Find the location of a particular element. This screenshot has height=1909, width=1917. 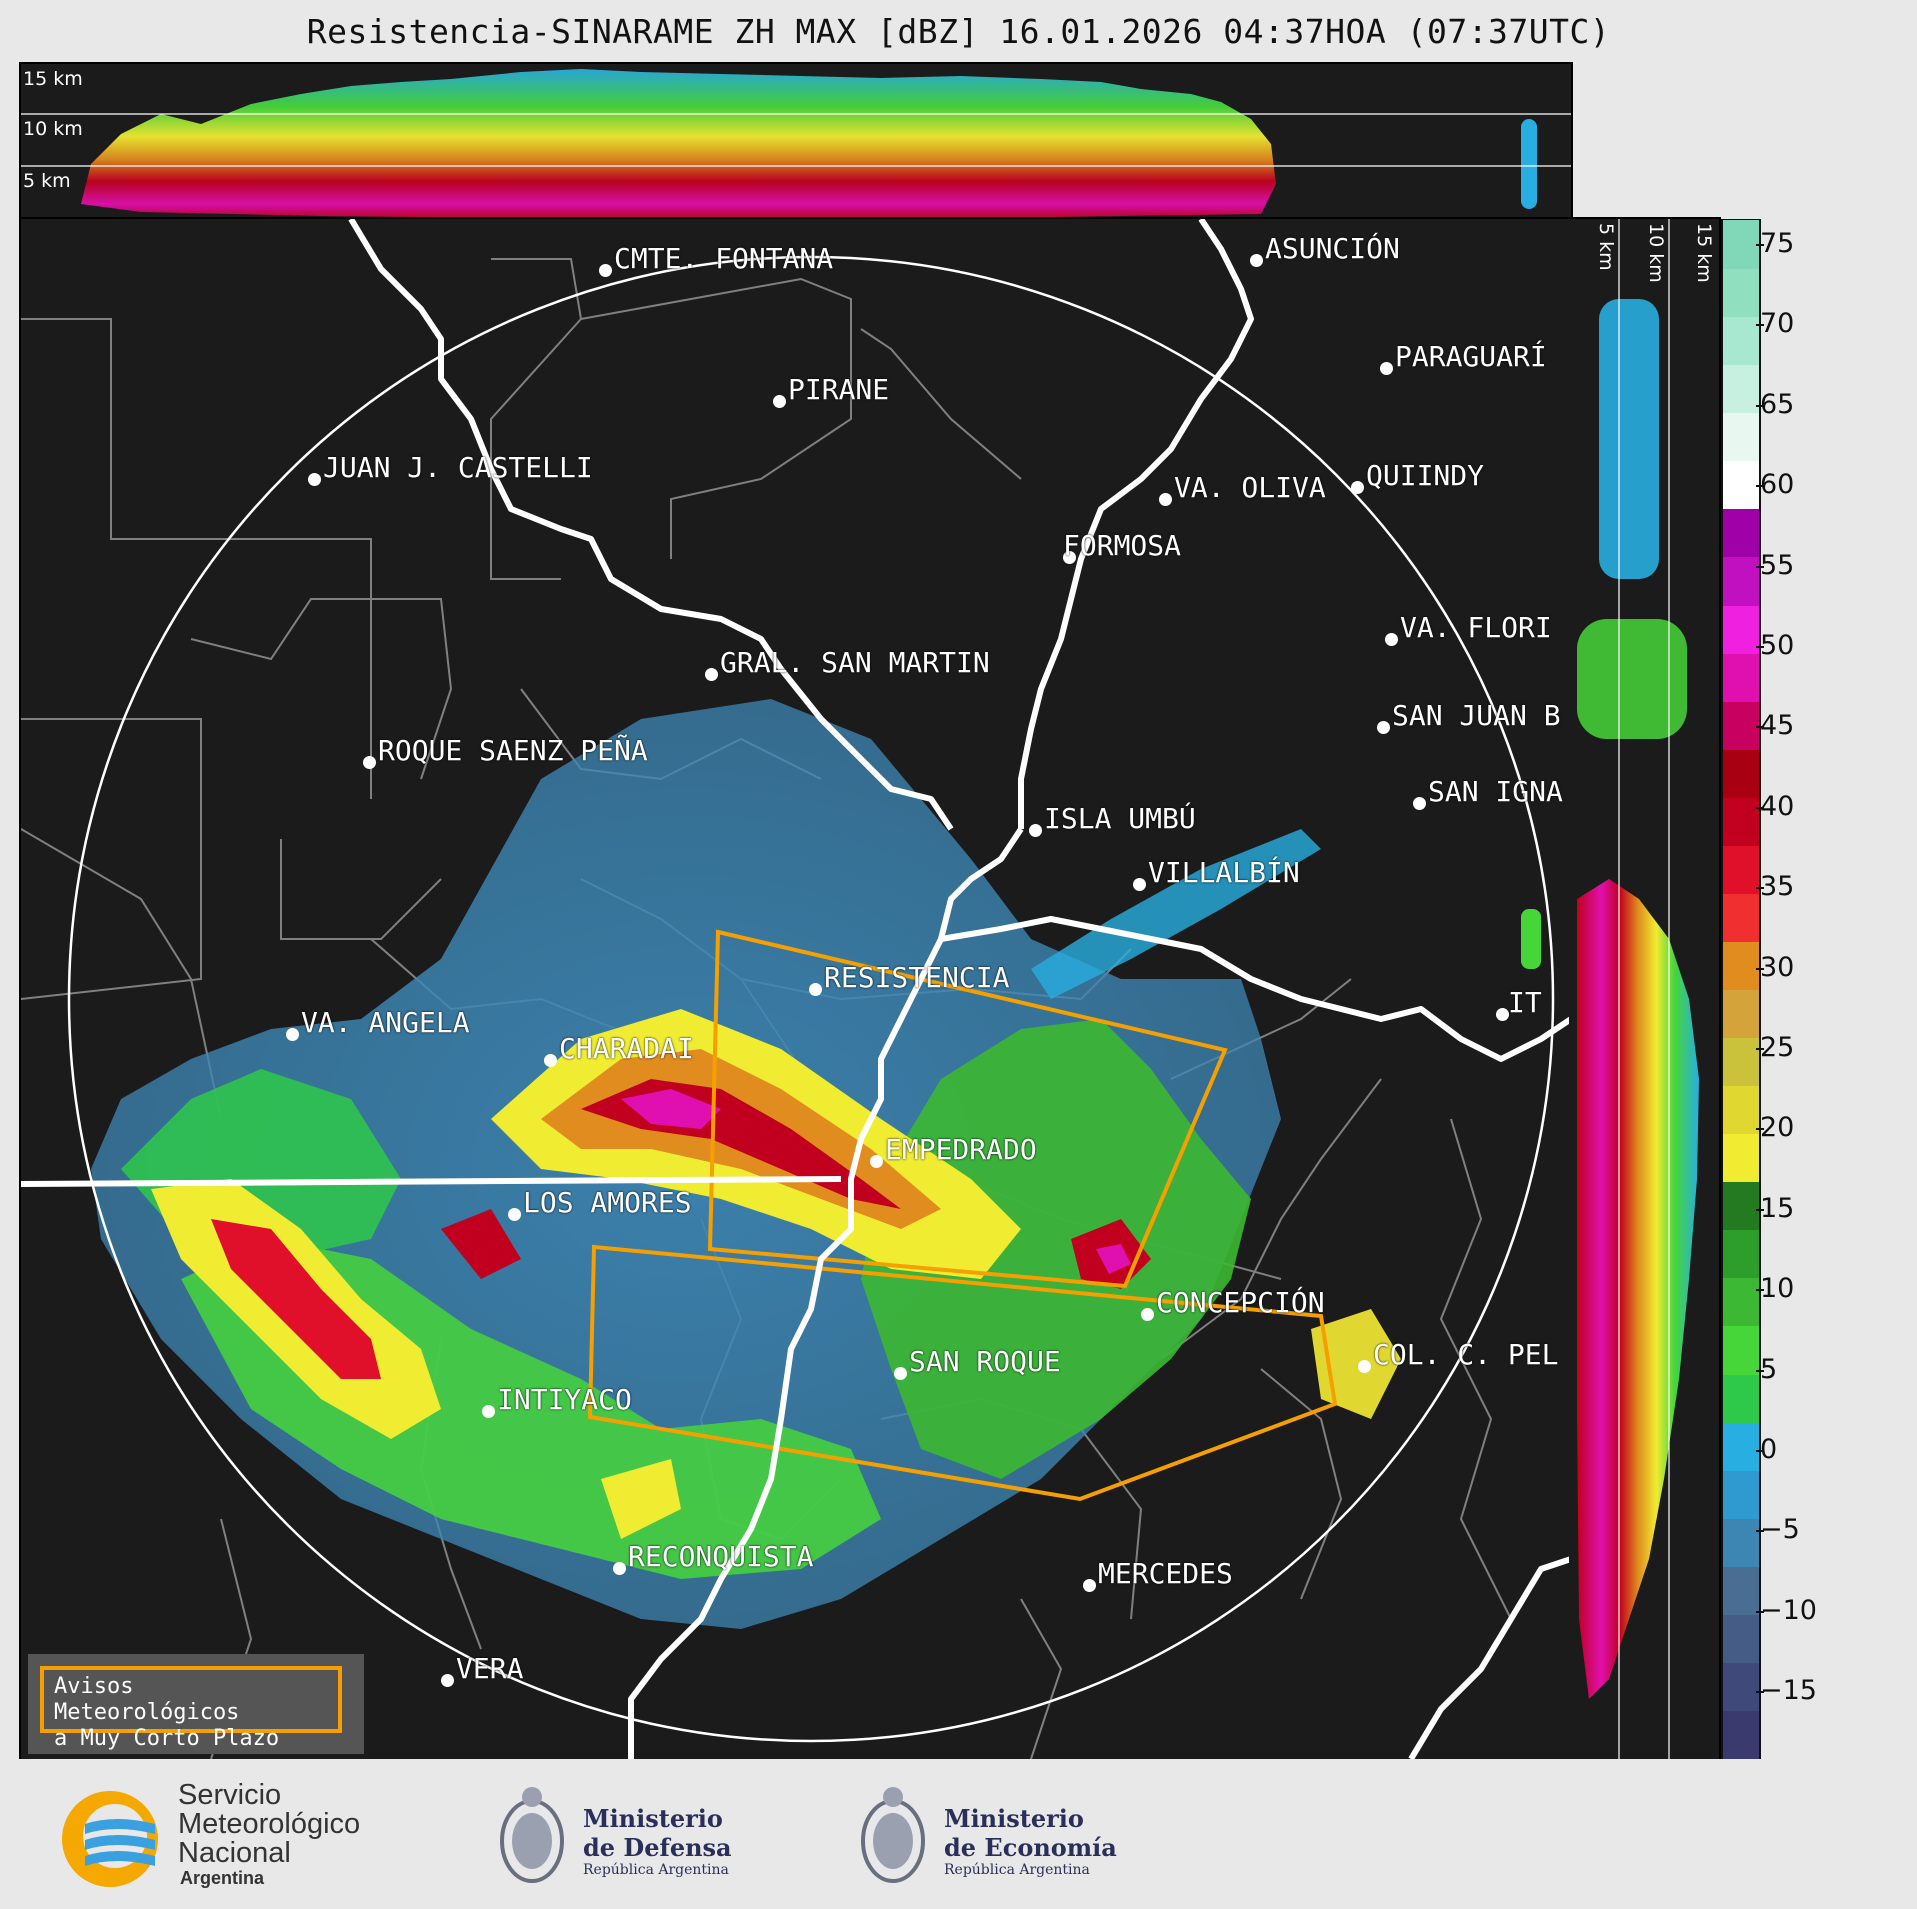

top-profile-echo is located at coordinates (678, 144).